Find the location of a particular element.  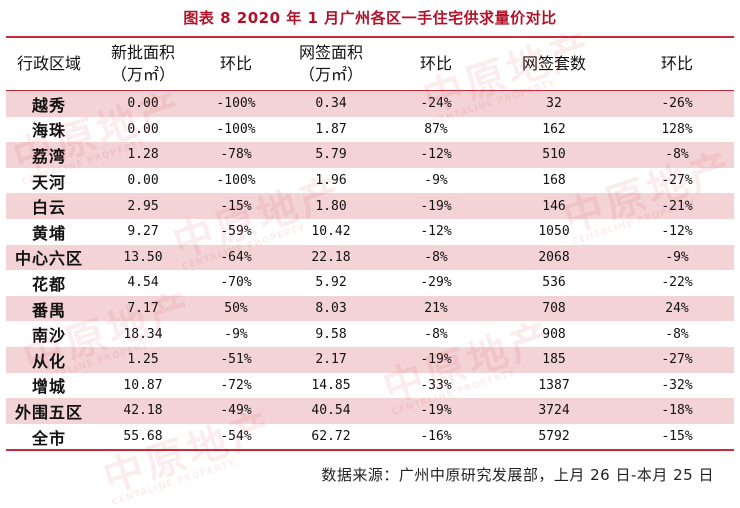

cell-change: -64% is located at coordinates (236, 257).